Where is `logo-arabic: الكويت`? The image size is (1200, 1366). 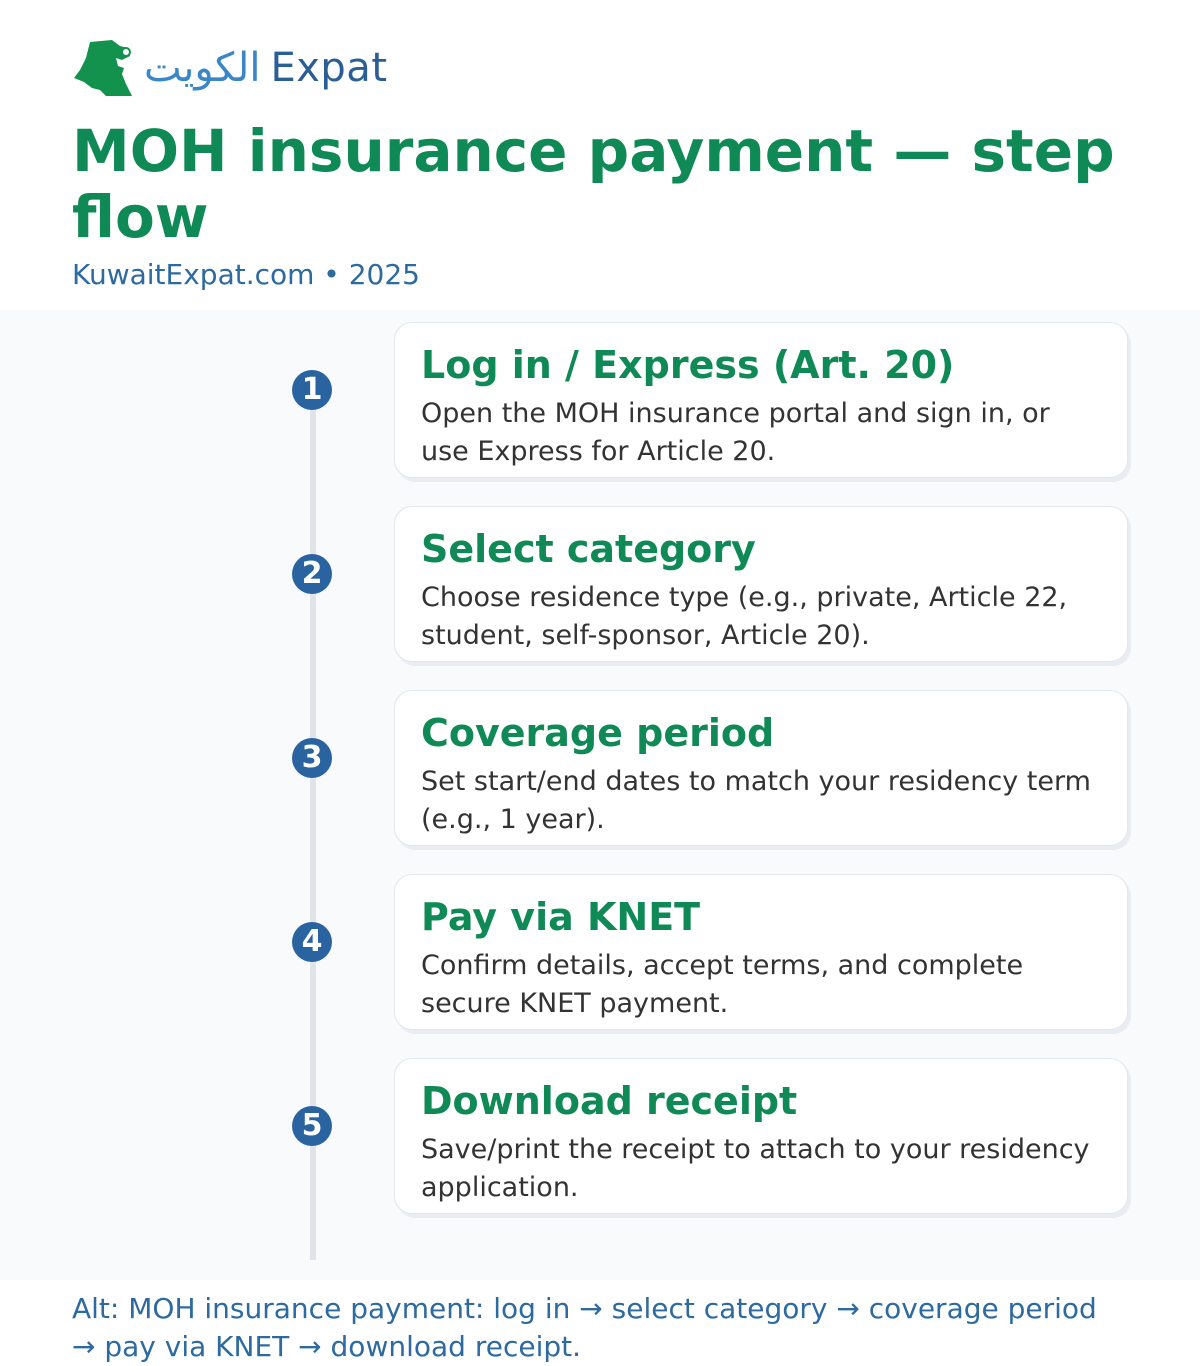
logo-arabic: الكويت is located at coordinates (202, 68).